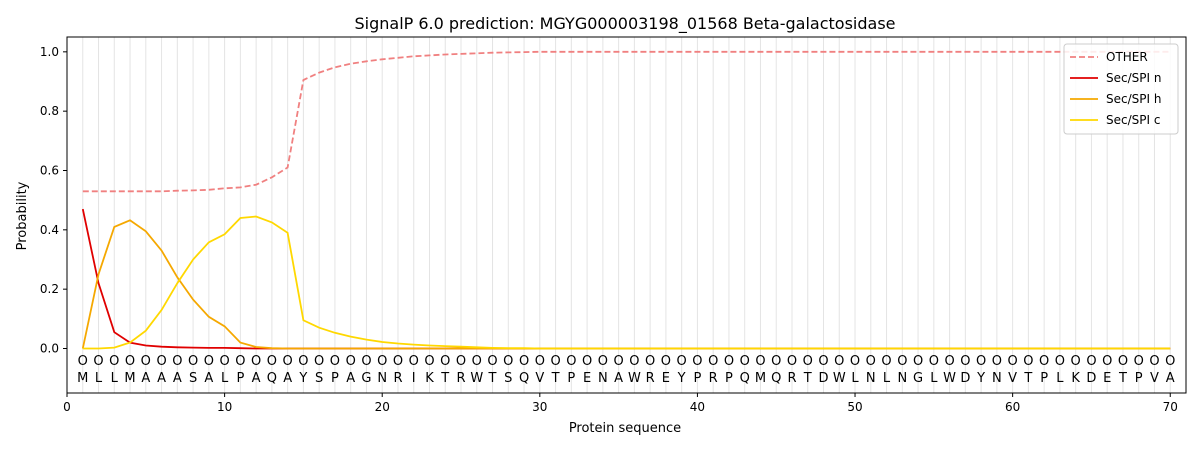  Describe the element at coordinates (67, 407) in the screenshot. I see `x-tick-label: 0` at that location.